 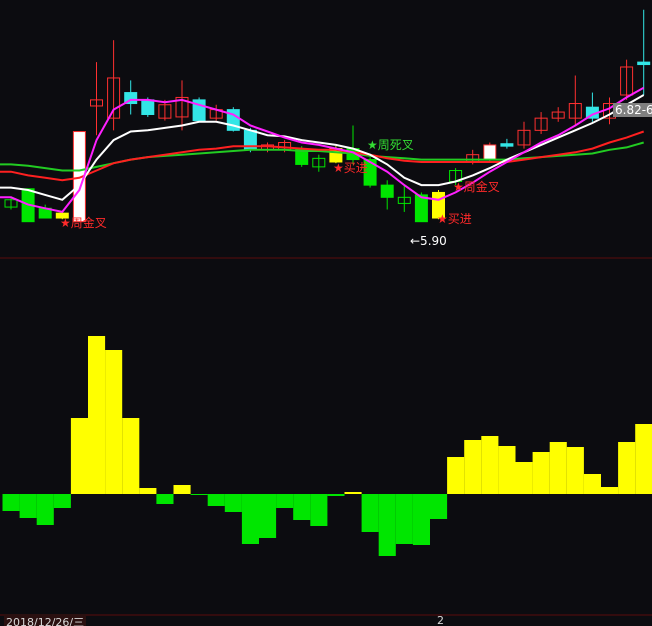 What do you see at coordinates (632, 110) in the screenshot?
I see `price-range-tag: 6.82-6` at bounding box center [632, 110].